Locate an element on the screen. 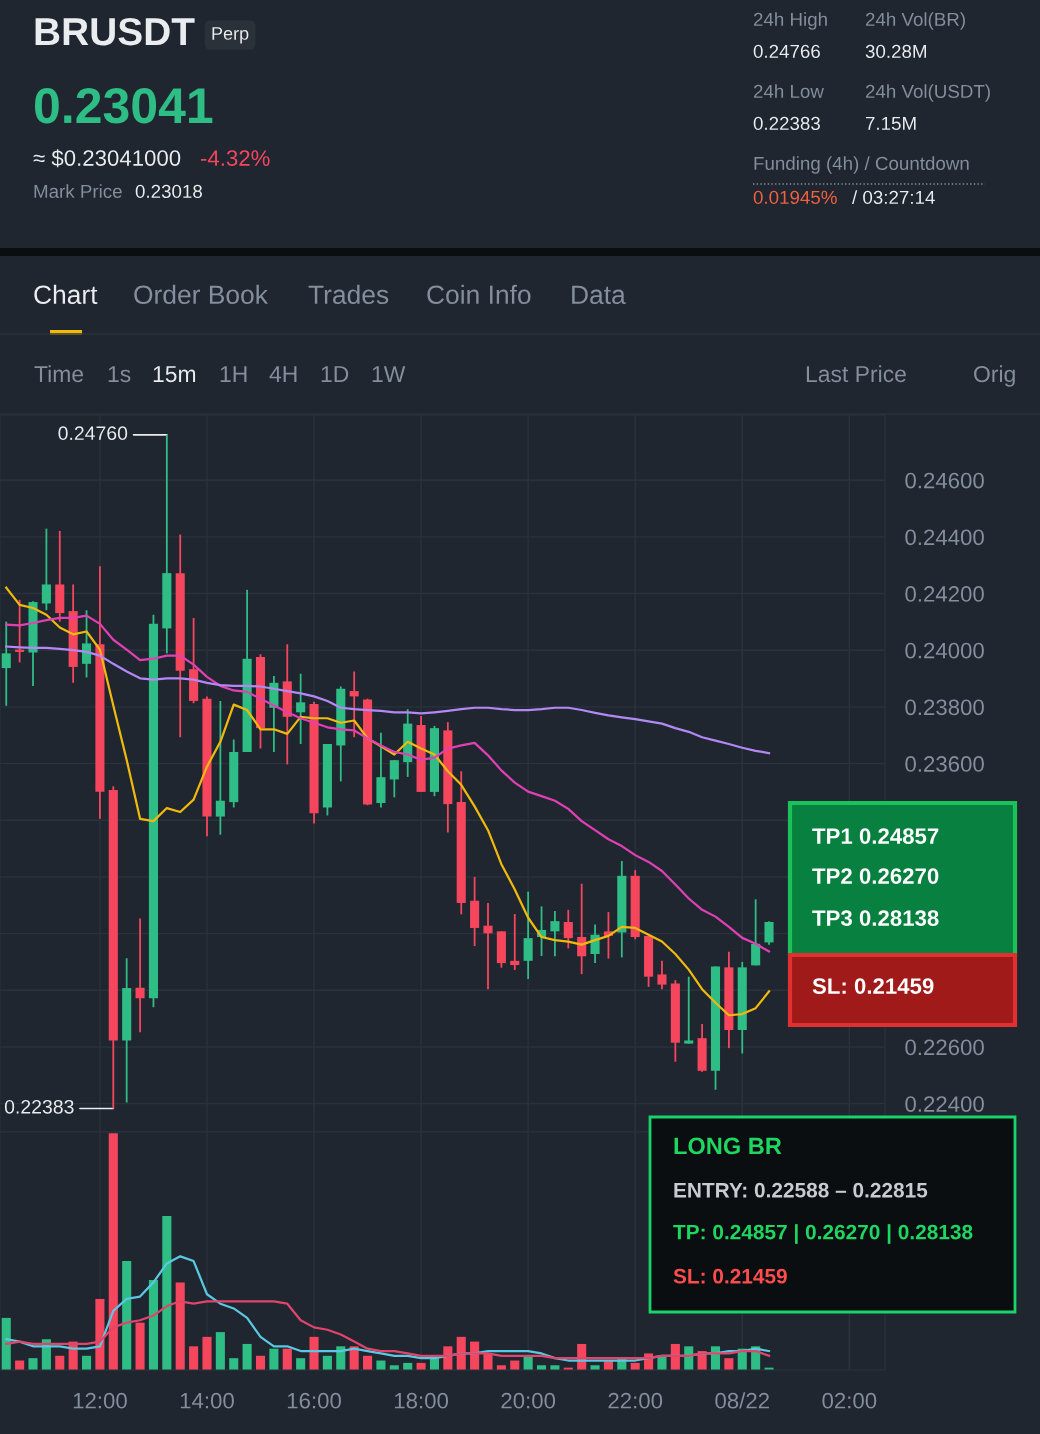 The width and height of the screenshot is (1040, 1434). text: 24h Vol(USDT) is located at coordinates (927, 93).